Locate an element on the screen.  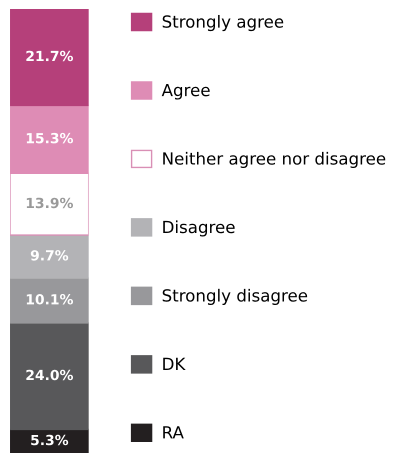
data-label: 9.7% is located at coordinates (49, 255).